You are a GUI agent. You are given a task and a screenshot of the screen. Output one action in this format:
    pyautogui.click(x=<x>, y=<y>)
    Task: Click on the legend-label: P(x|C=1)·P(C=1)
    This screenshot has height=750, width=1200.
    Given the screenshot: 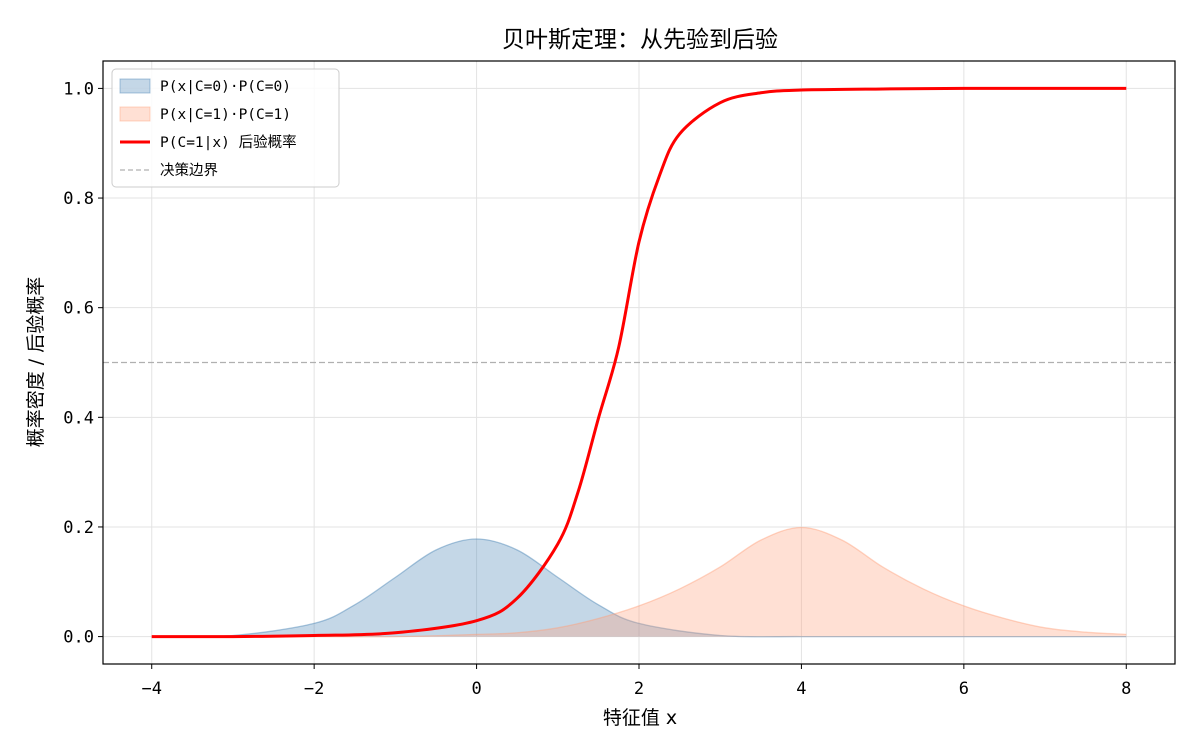 What is the action you would take?
    pyautogui.click(x=225, y=115)
    